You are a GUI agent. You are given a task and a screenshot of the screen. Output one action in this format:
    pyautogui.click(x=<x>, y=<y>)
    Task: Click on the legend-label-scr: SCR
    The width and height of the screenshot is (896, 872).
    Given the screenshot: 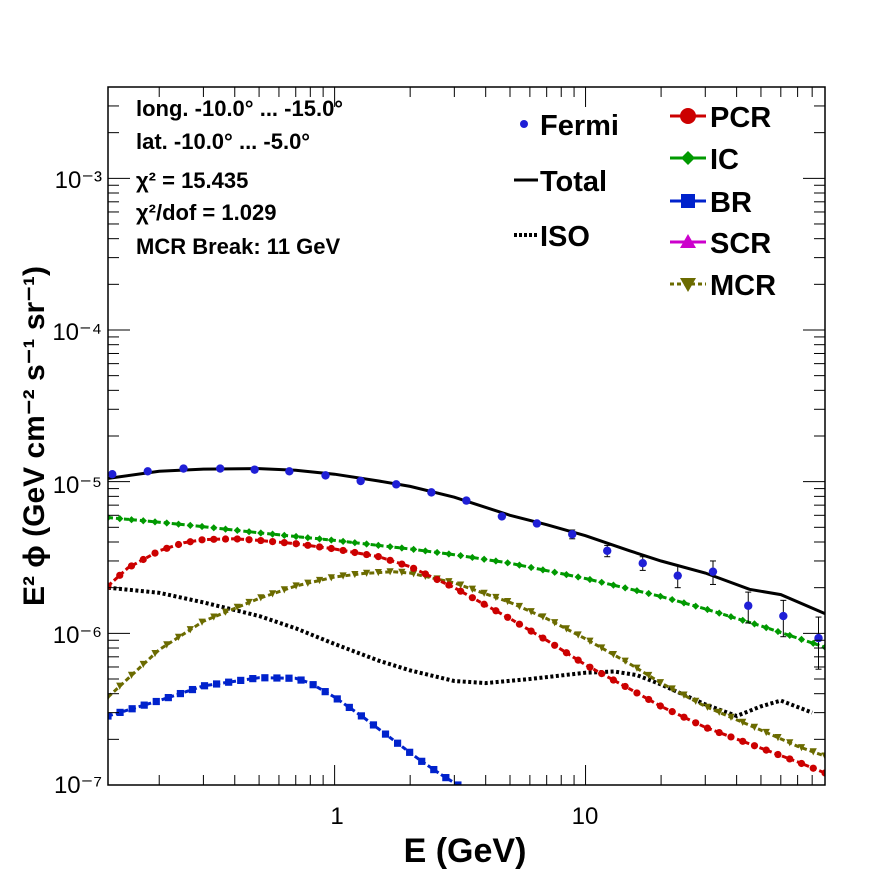 What is the action you would take?
    pyautogui.click(x=740, y=244)
    